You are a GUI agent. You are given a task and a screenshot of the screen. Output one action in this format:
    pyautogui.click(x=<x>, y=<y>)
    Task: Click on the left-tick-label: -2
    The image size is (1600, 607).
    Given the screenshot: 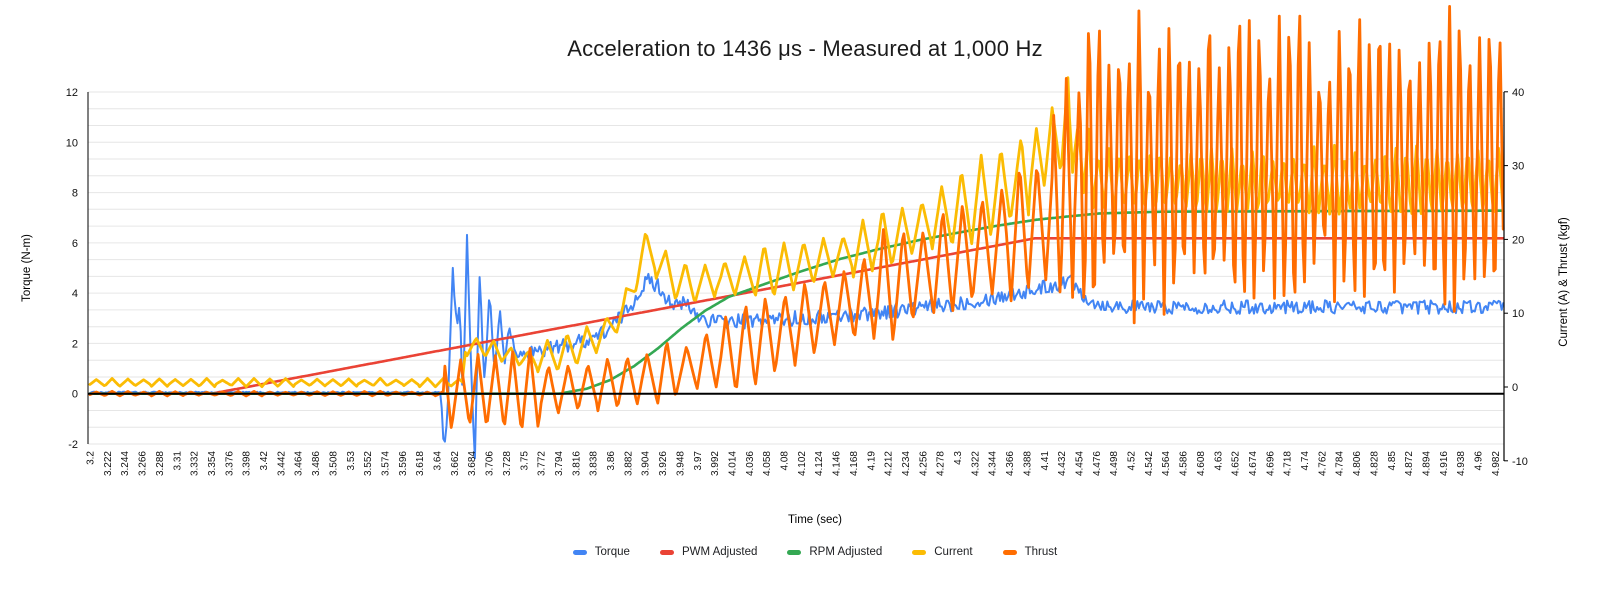 What is the action you would take?
    pyautogui.click(x=73, y=445)
    